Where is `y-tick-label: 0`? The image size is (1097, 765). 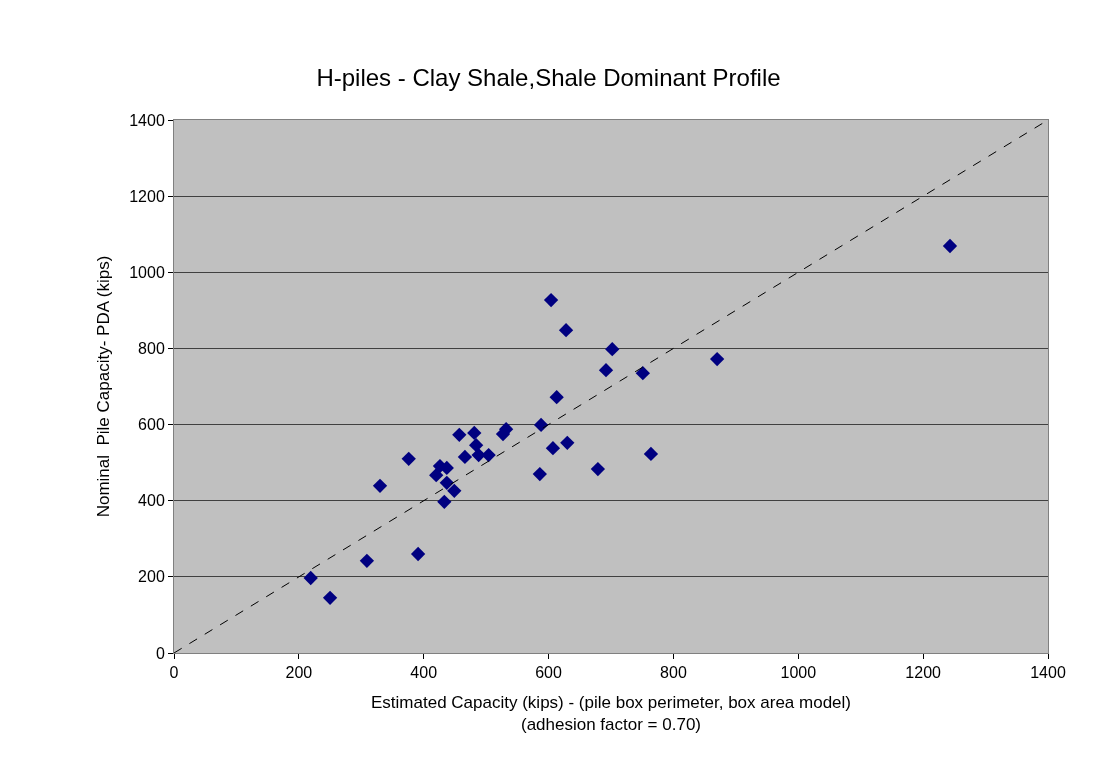
y-tick-label: 0 is located at coordinates (160, 653).